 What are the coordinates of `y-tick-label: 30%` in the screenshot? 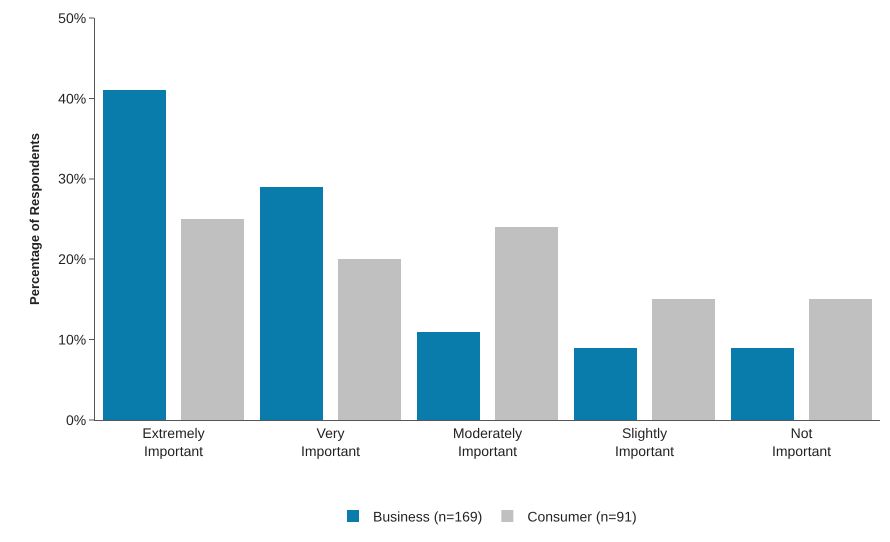 It's located at (72, 178).